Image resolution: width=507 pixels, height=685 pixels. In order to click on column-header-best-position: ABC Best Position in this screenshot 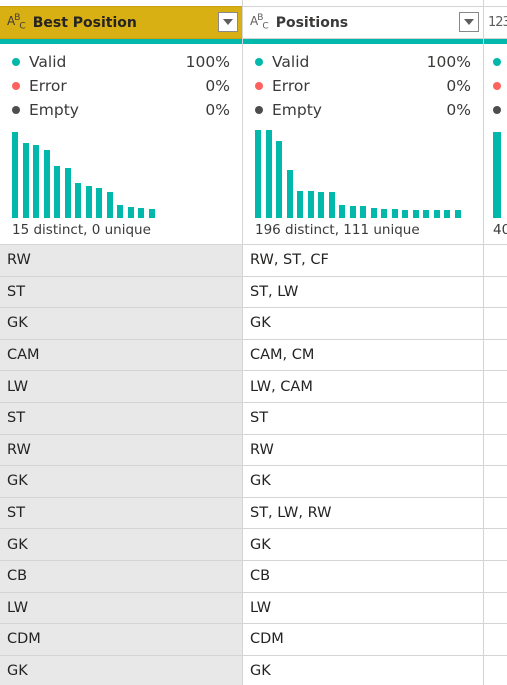, I will do `click(121, 22)`.